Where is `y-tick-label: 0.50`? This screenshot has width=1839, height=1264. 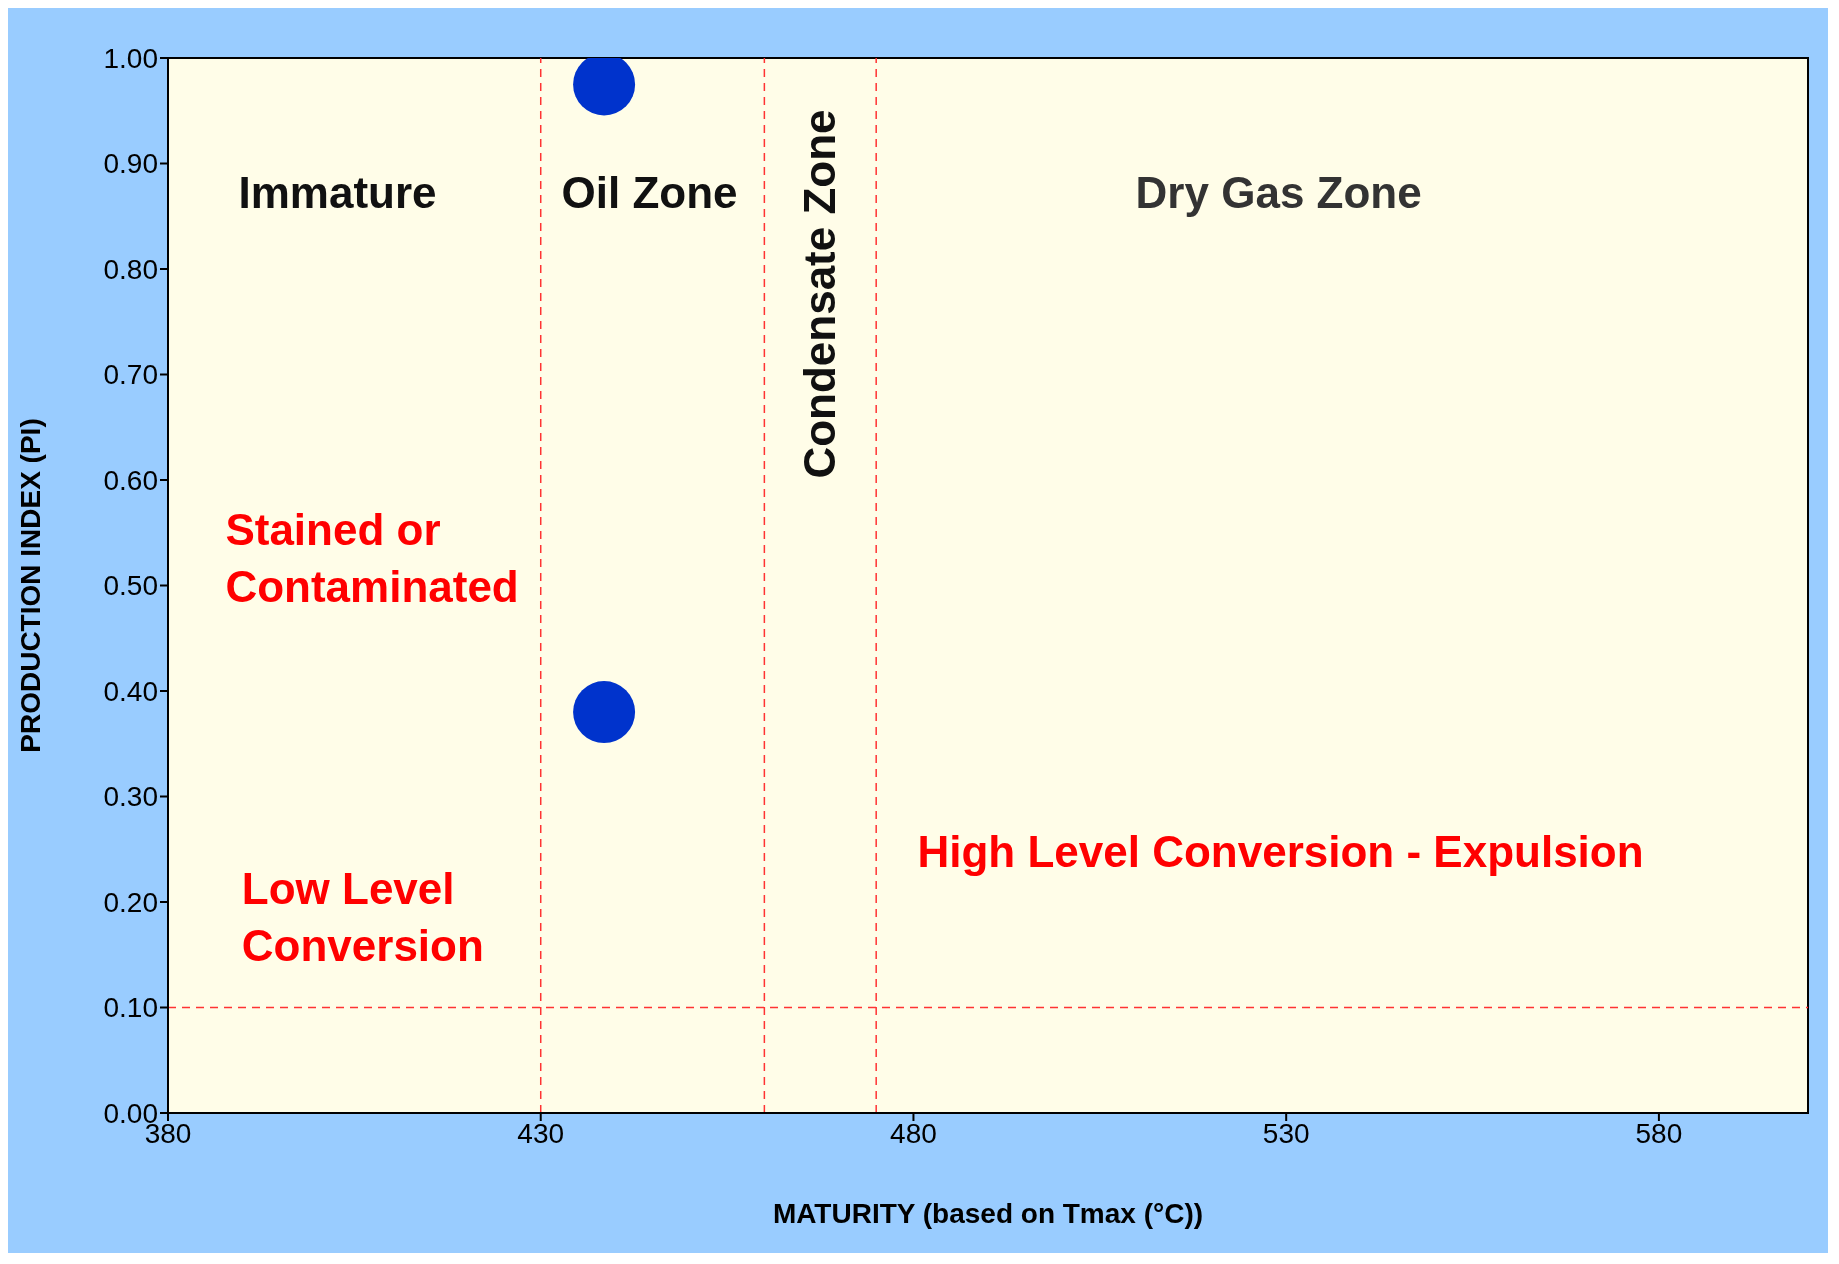
y-tick-label: 0.50 is located at coordinates (130, 586).